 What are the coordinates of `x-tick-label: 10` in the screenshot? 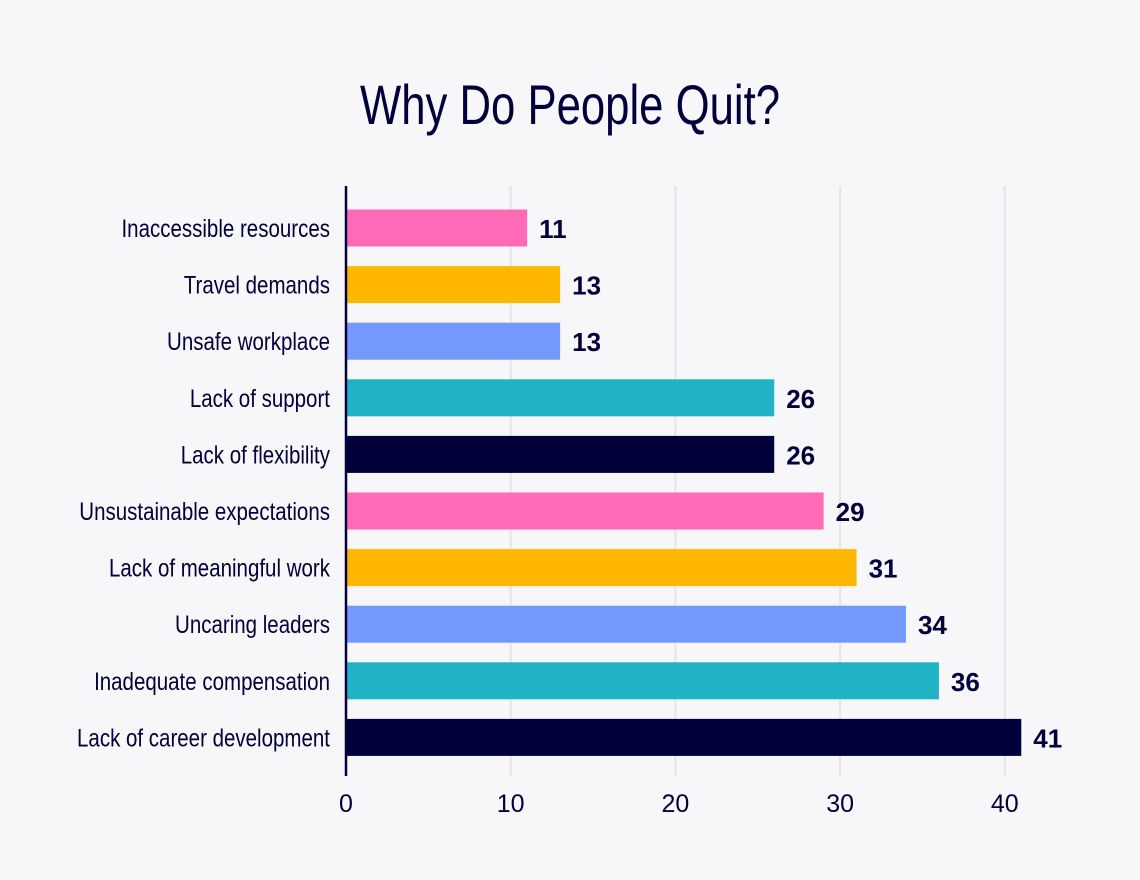 It's located at (511, 804).